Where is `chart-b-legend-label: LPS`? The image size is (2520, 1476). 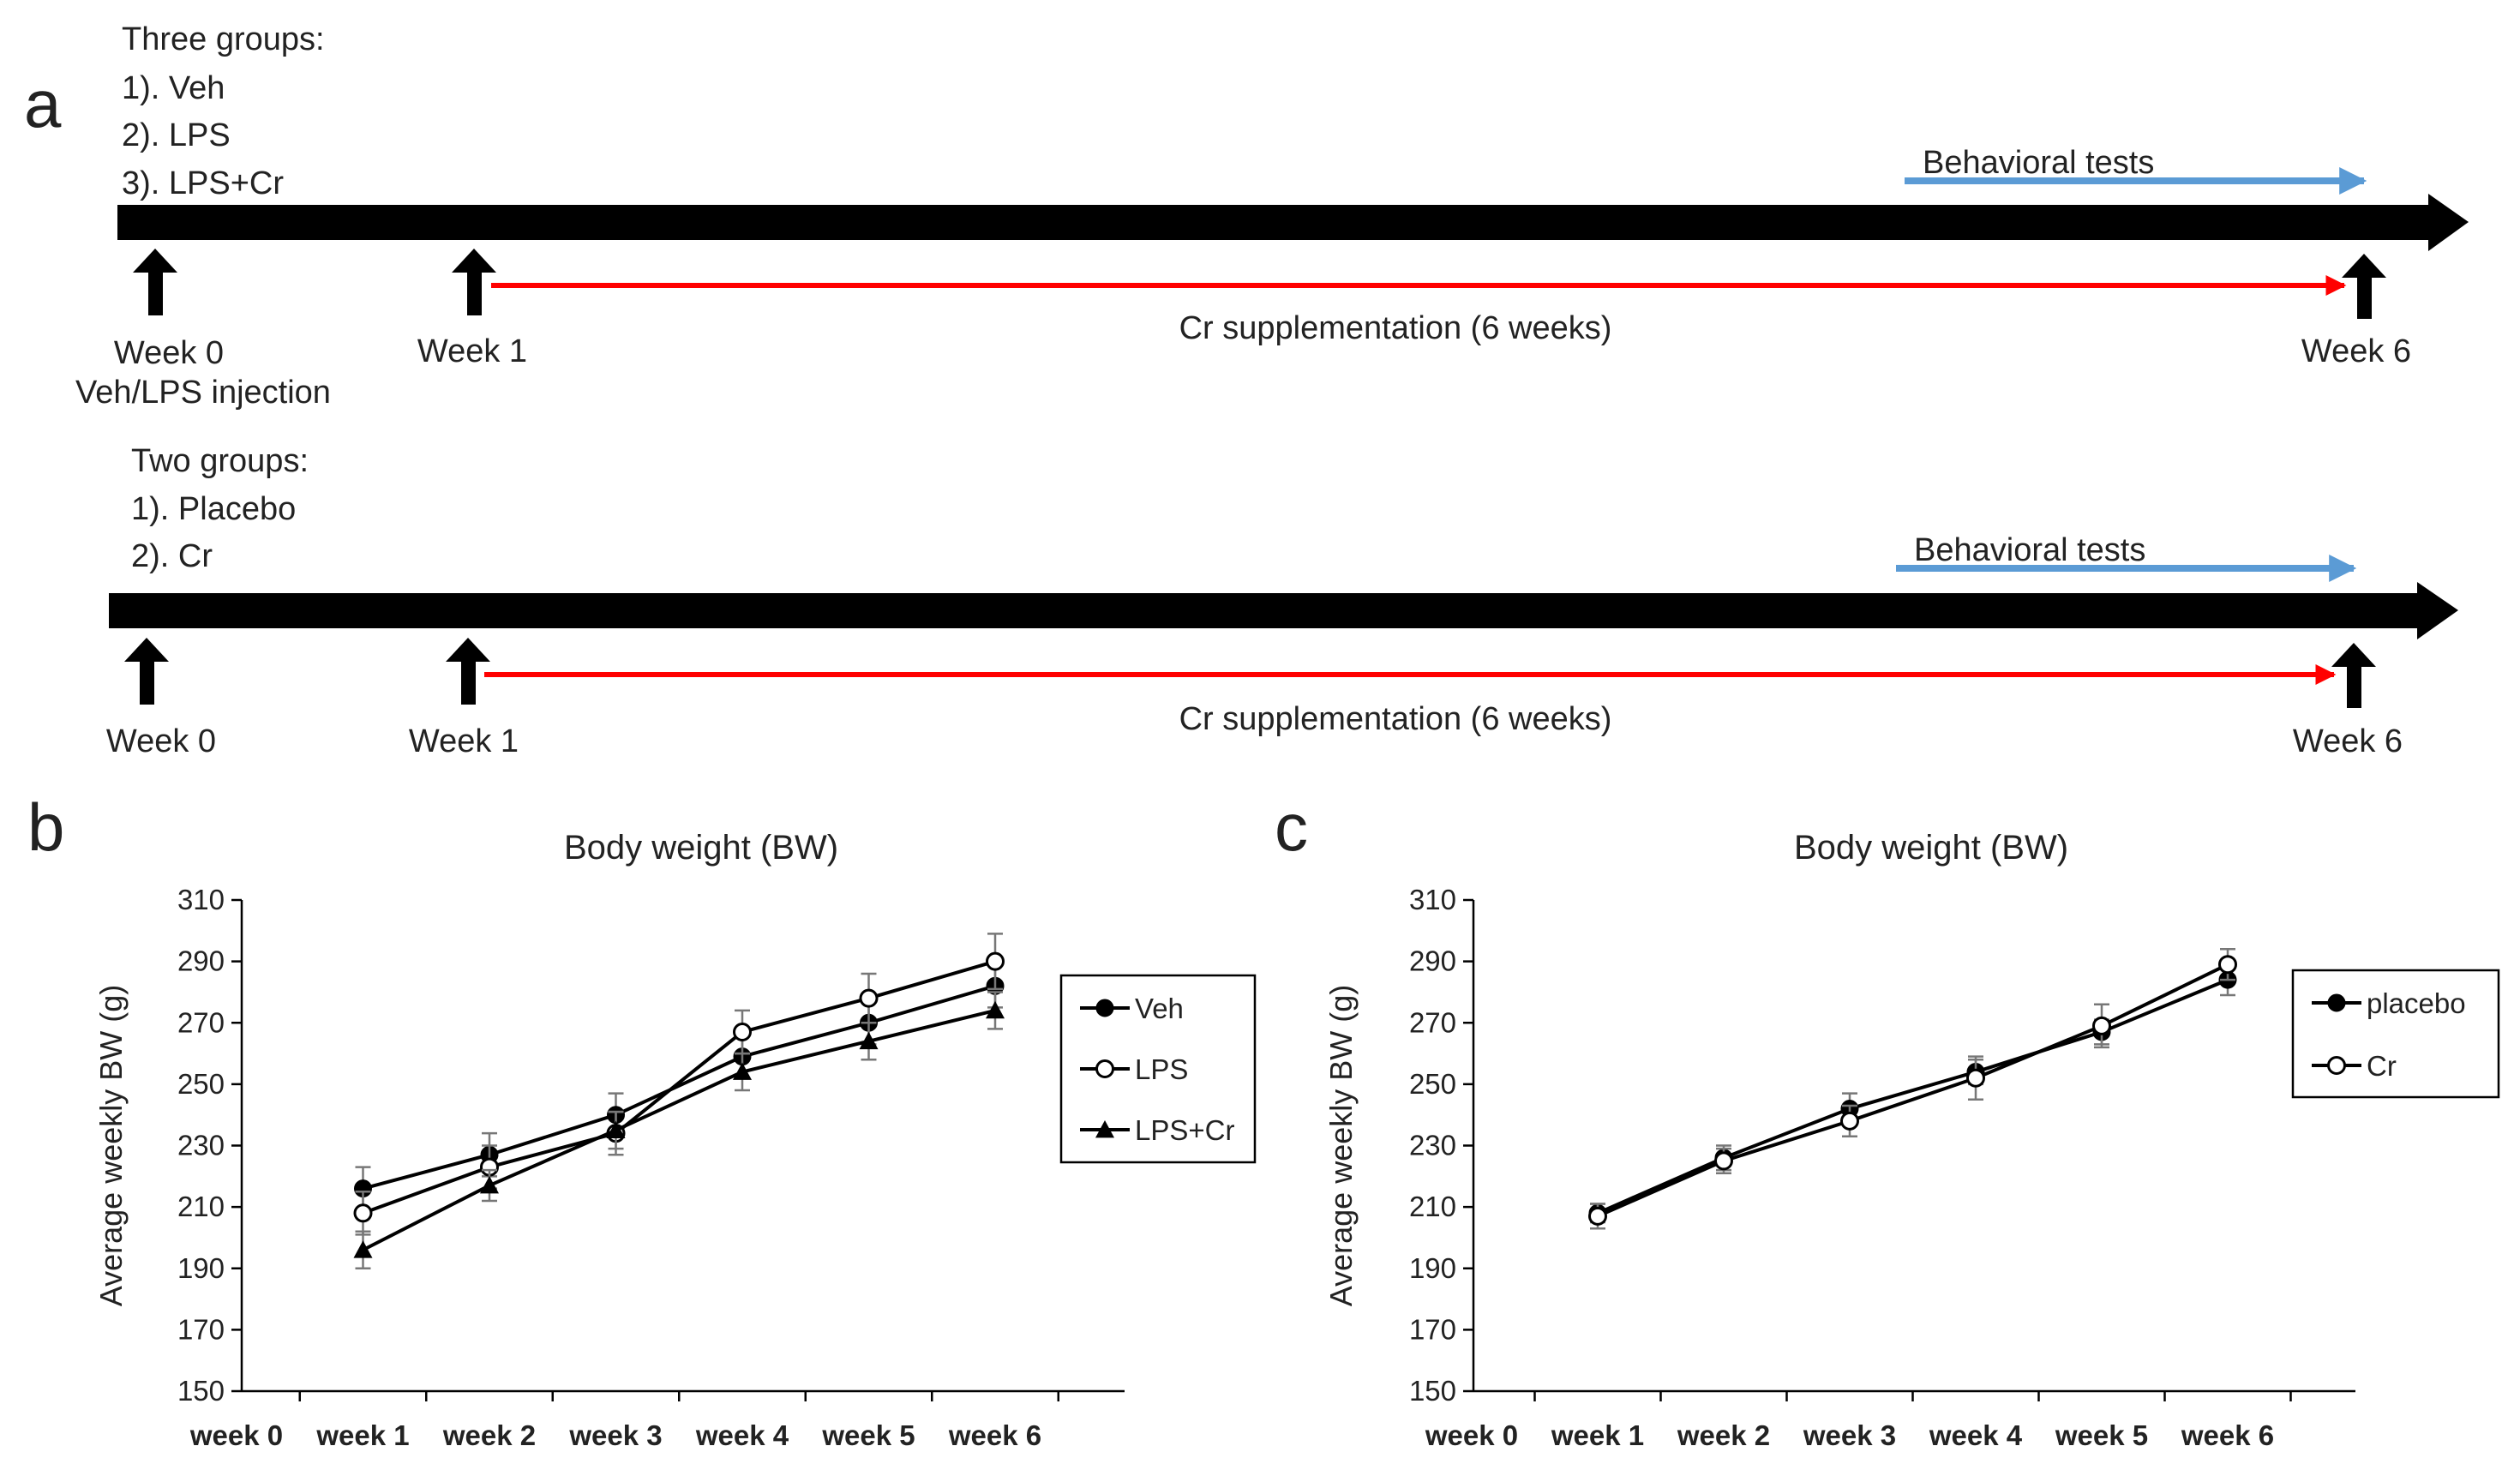 chart-b-legend-label: LPS is located at coordinates (1161, 1069).